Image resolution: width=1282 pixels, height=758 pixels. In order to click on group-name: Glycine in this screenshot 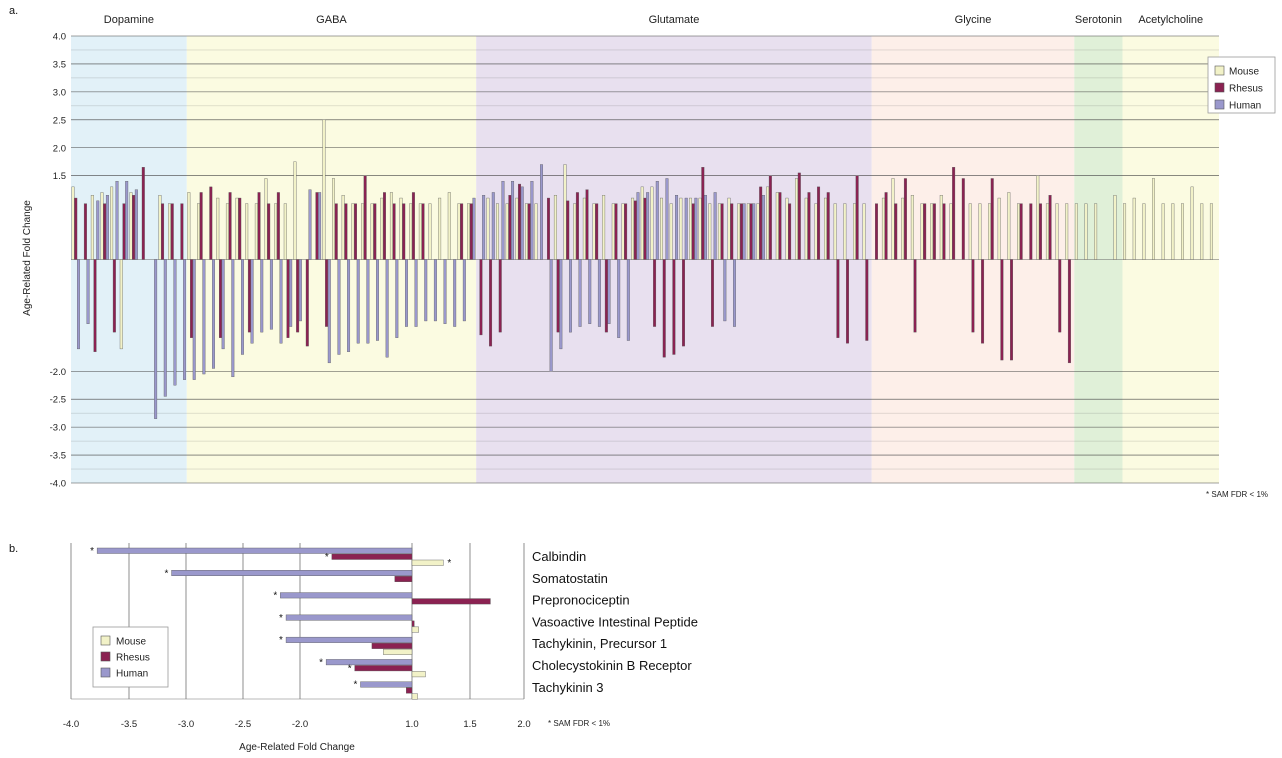, I will do `click(973, 20)`.